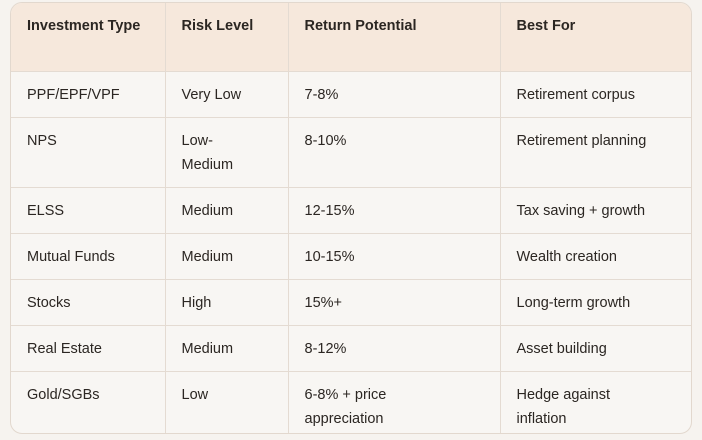 Image resolution: width=702 pixels, height=440 pixels. I want to click on cell: 8-10%, so click(394, 152).